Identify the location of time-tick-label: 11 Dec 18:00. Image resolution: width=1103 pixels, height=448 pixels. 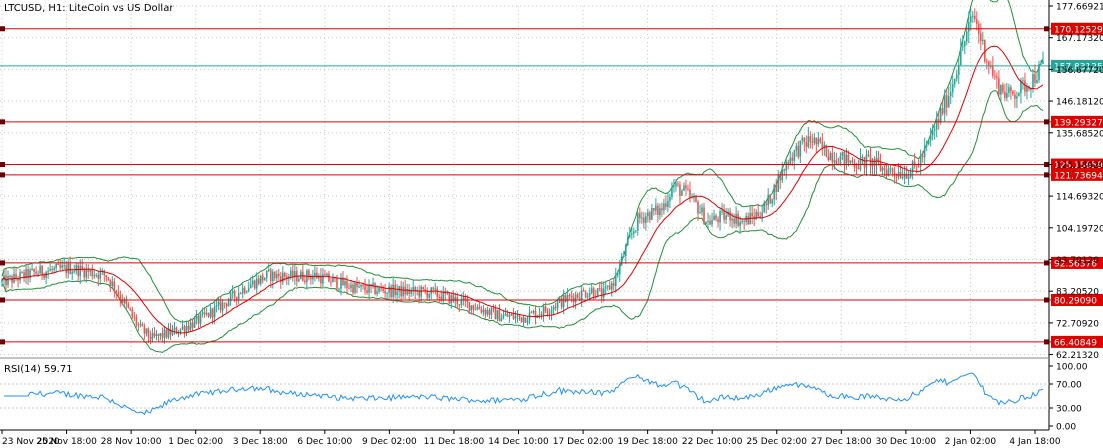
(454, 442).